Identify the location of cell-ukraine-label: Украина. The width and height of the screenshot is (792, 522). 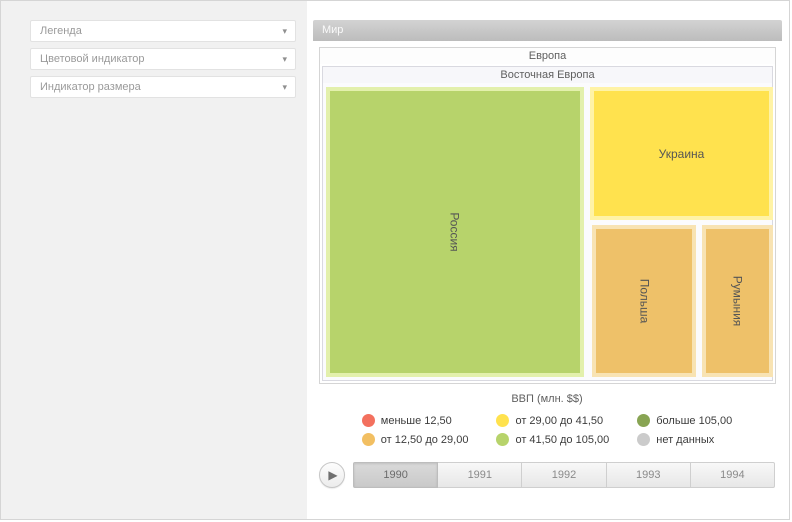
(681, 153).